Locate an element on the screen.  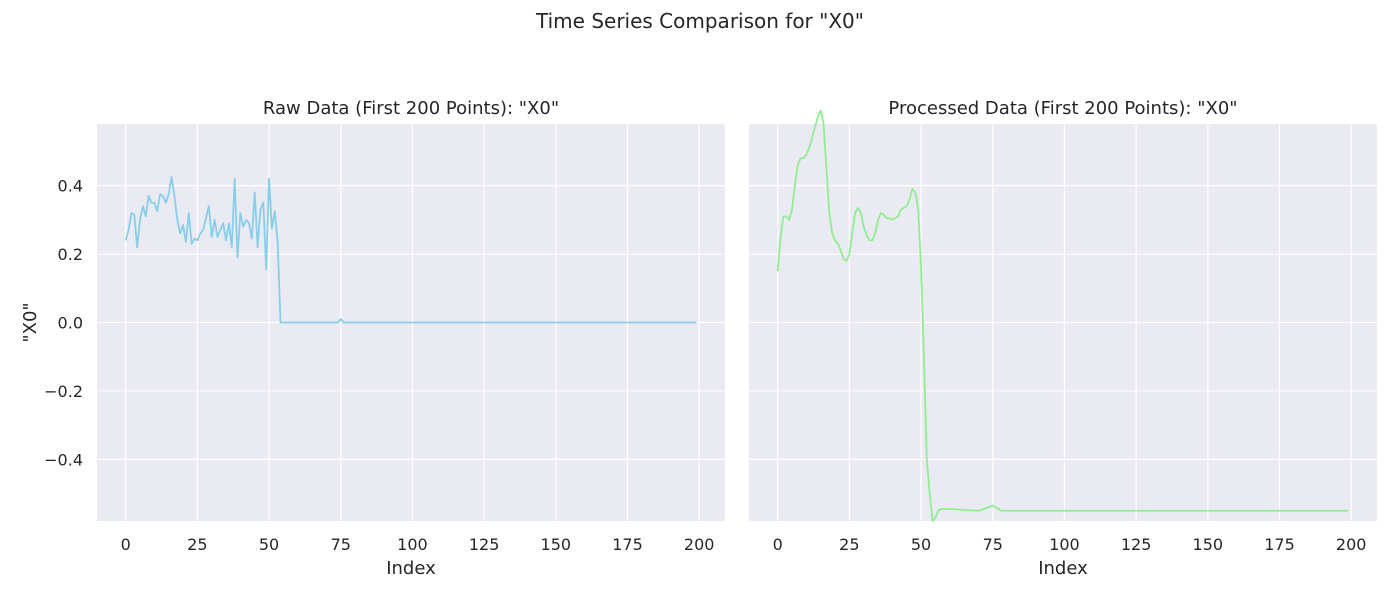
raw-y-tick-label: 0.2 is located at coordinates (70, 254).